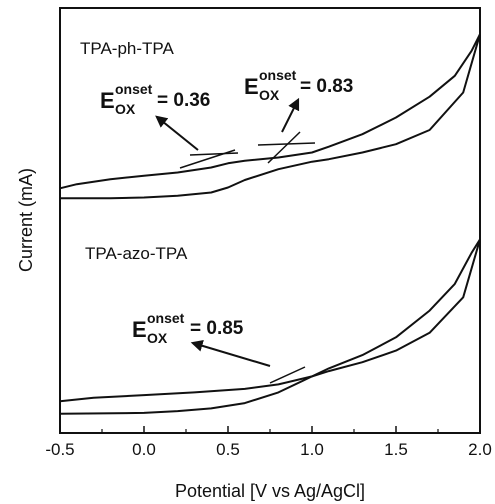  What do you see at coordinates (480, 449) in the screenshot?
I see `x-tick-label: 2.0` at bounding box center [480, 449].